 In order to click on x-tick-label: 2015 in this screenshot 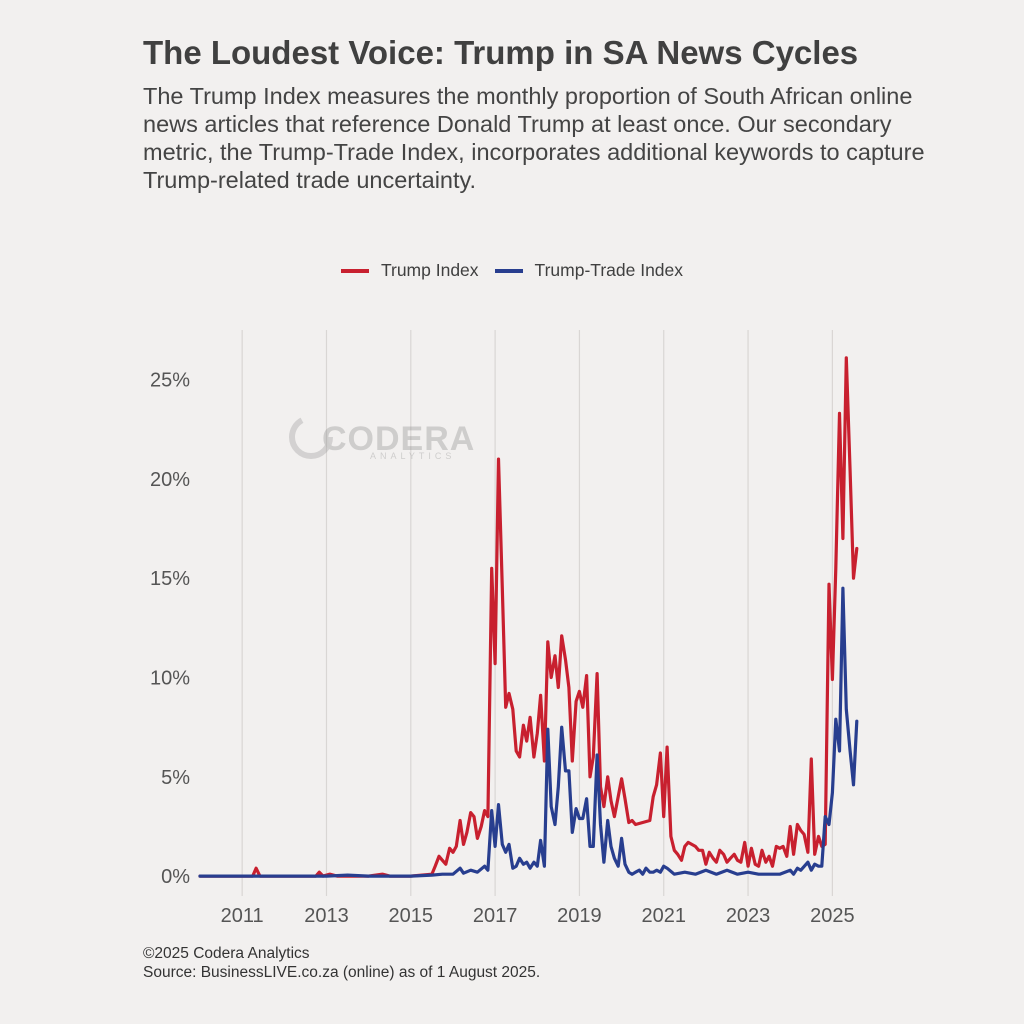, I will do `click(411, 916)`.